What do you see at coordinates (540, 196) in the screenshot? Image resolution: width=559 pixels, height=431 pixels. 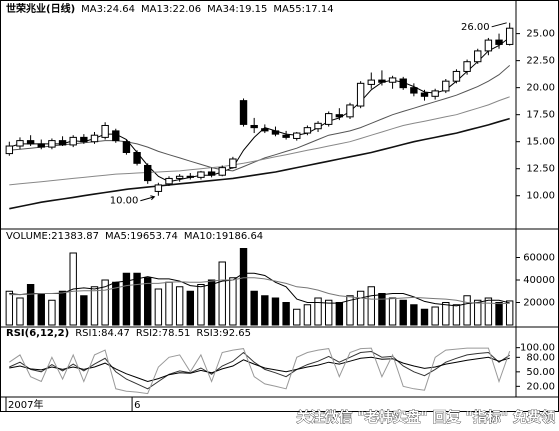 I see `y-tick-label: 10.00` at bounding box center [540, 196].